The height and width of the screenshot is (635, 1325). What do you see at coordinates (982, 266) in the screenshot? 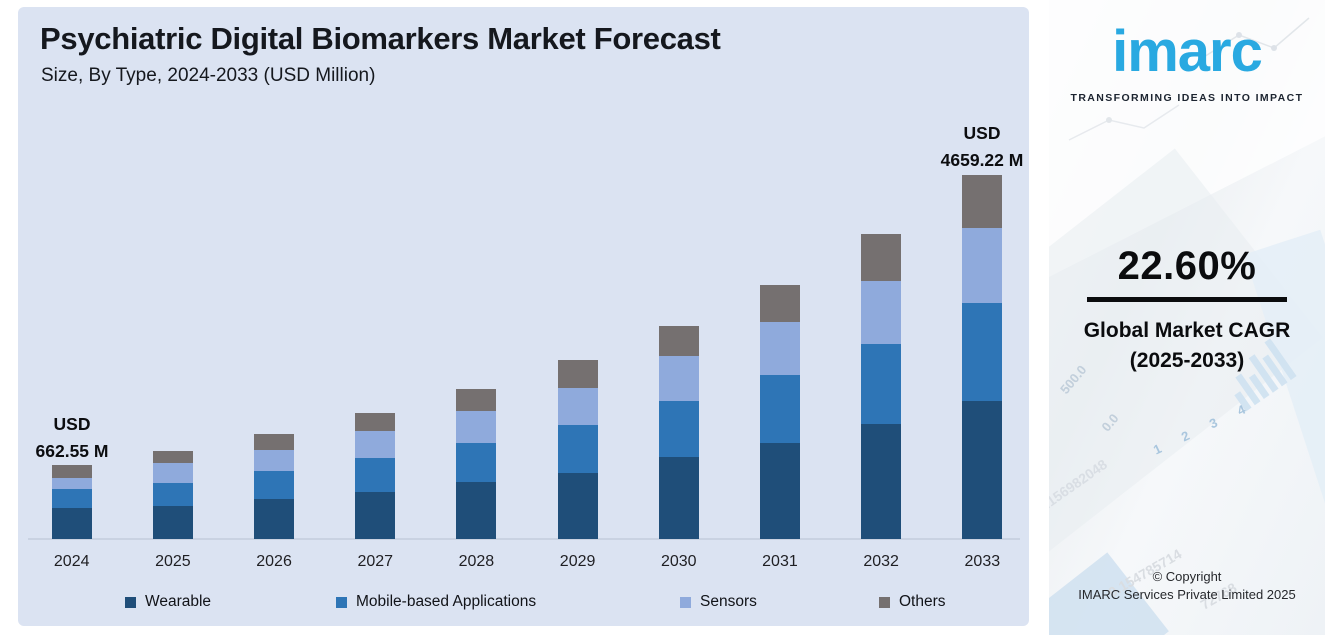
I see `bar-segment-2033-sensors` at bounding box center [982, 266].